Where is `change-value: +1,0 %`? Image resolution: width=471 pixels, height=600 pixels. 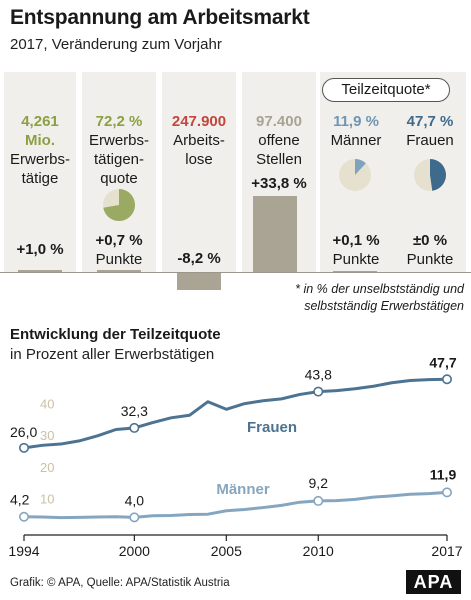 change-value: +1,0 % is located at coordinates (40, 249).